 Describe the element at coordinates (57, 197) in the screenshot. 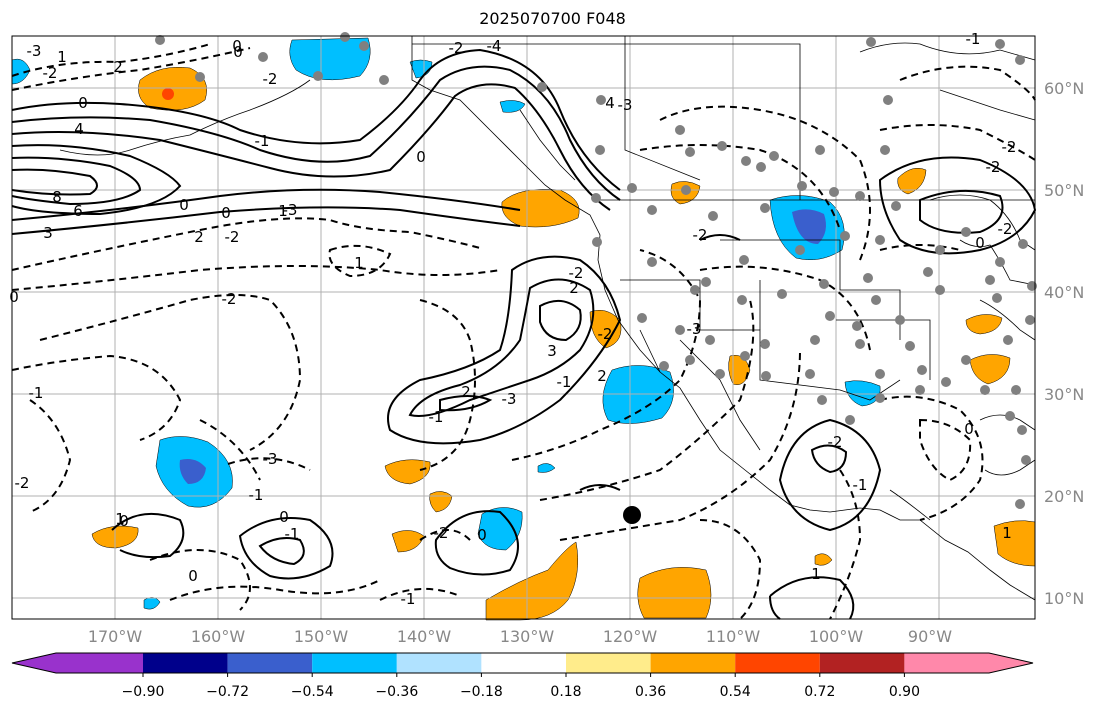

I see `contour-value-label: 8` at that location.